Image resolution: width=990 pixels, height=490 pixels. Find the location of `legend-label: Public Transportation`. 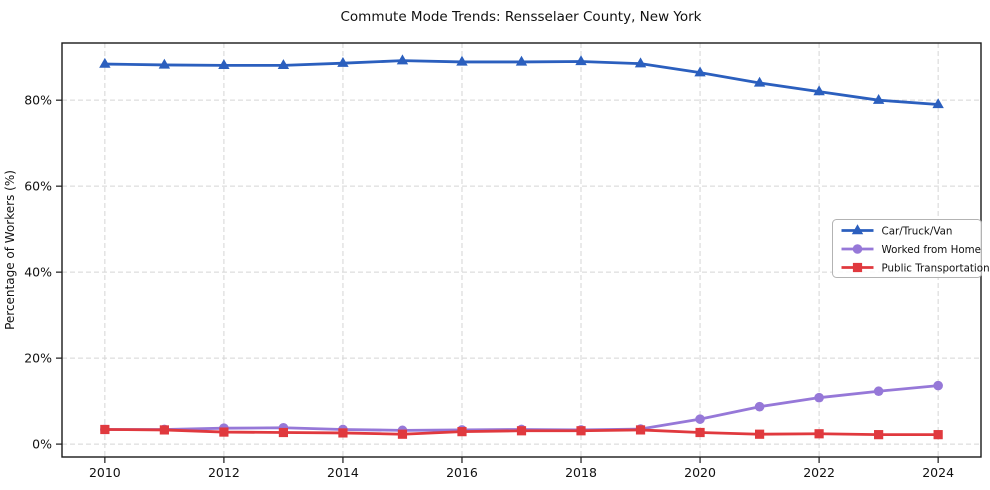

legend-label: Public Transportation is located at coordinates (936, 268).